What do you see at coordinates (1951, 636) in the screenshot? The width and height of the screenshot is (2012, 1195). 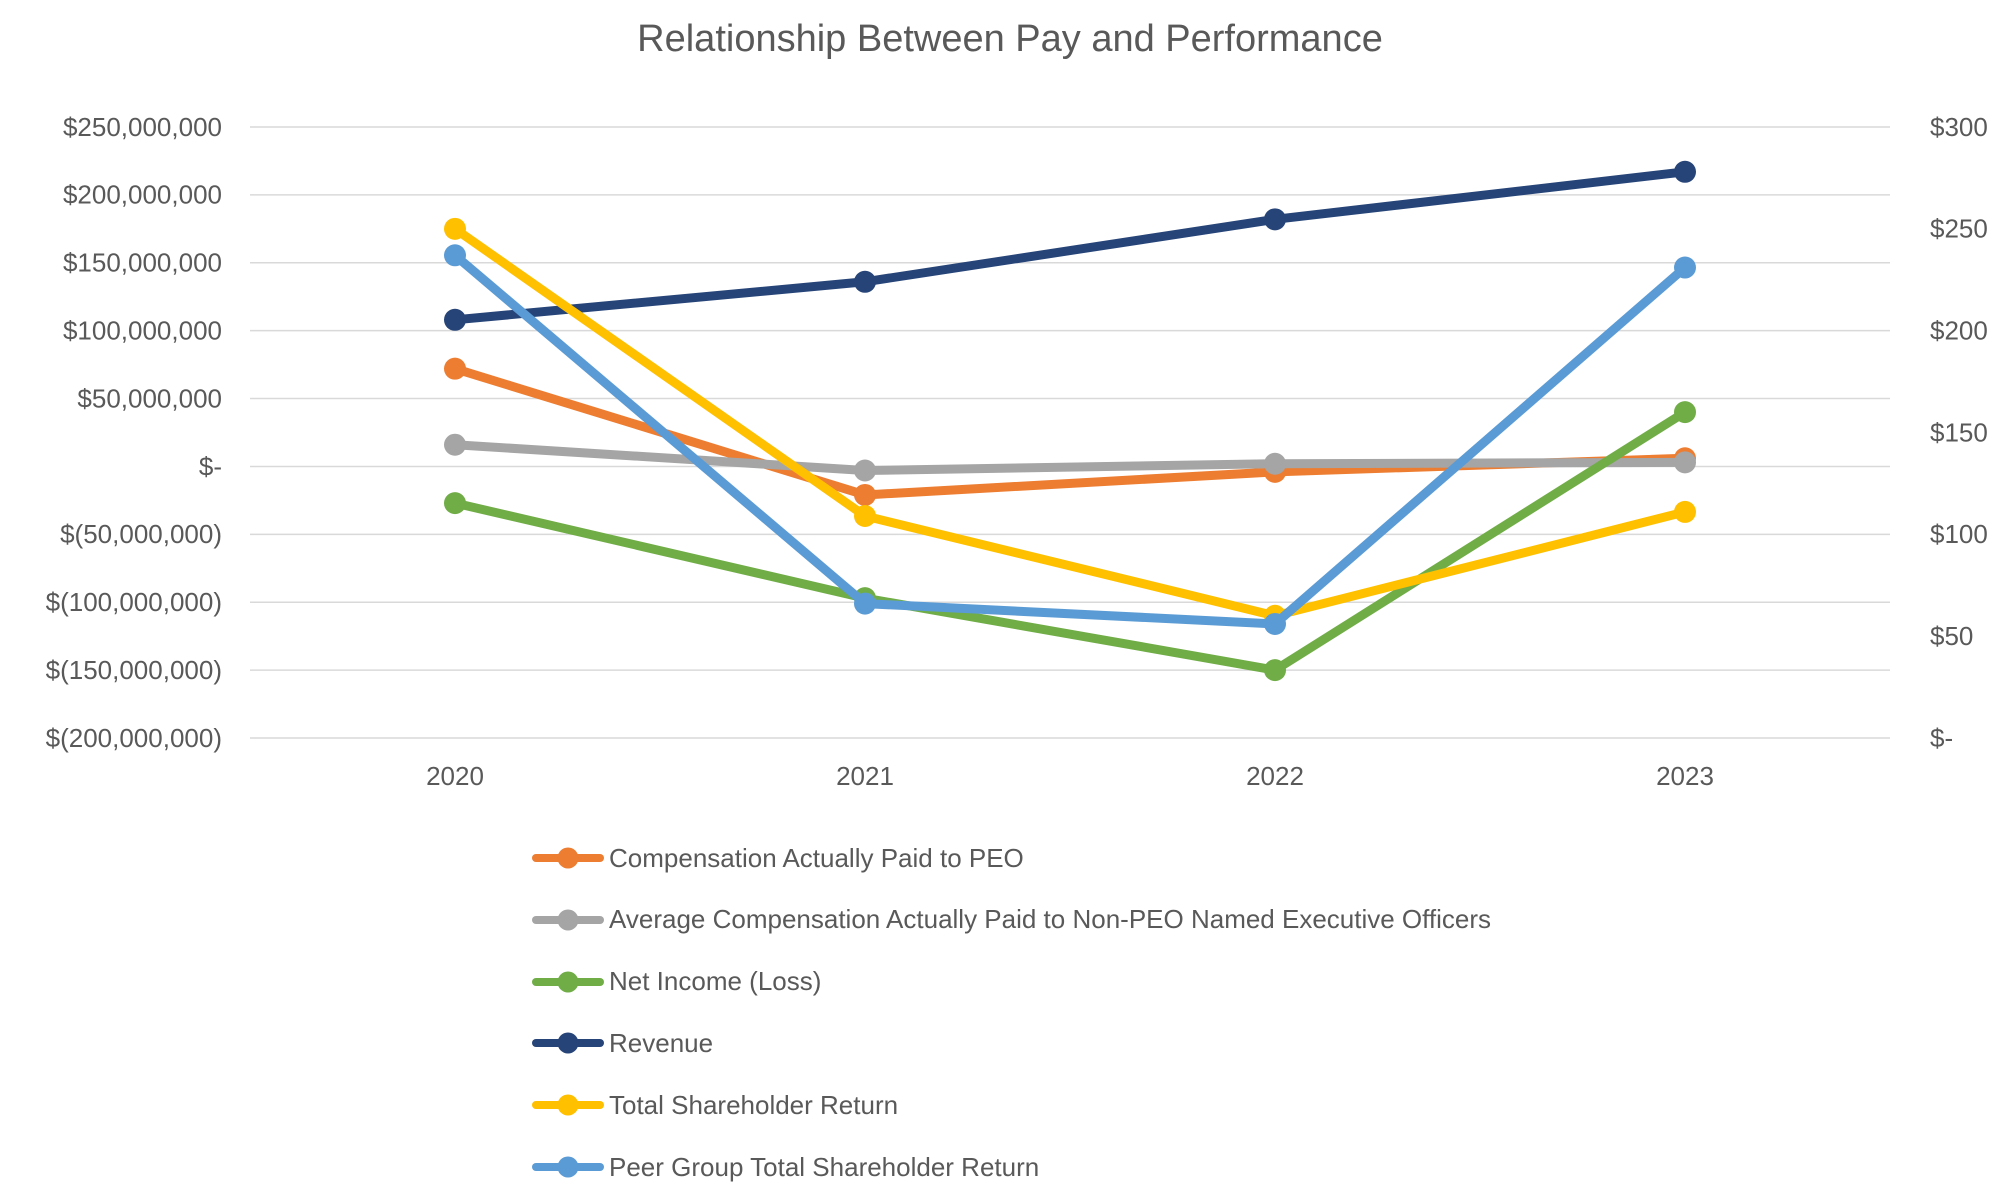 I see `y-axis-right-tick-label: $50` at bounding box center [1951, 636].